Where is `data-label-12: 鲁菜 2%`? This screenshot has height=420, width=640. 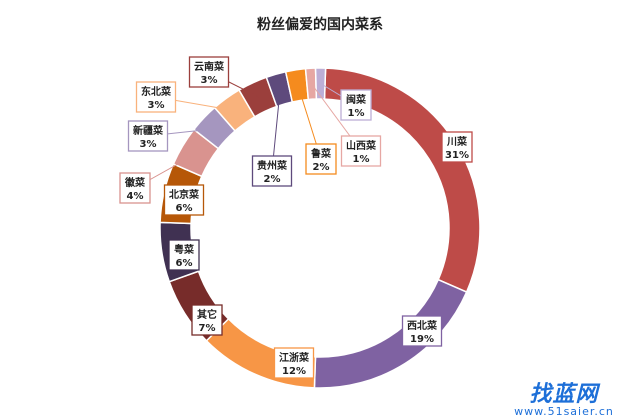
data-label-12: 鲁菜 2% is located at coordinates (321, 159).